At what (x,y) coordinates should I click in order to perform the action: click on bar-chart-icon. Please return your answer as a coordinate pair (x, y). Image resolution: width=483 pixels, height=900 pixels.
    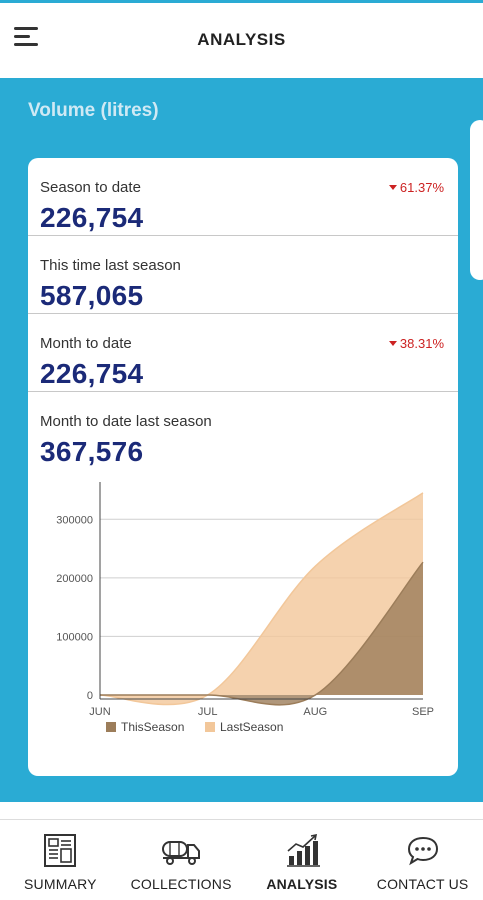
    Looking at the image, I should click on (303, 850).